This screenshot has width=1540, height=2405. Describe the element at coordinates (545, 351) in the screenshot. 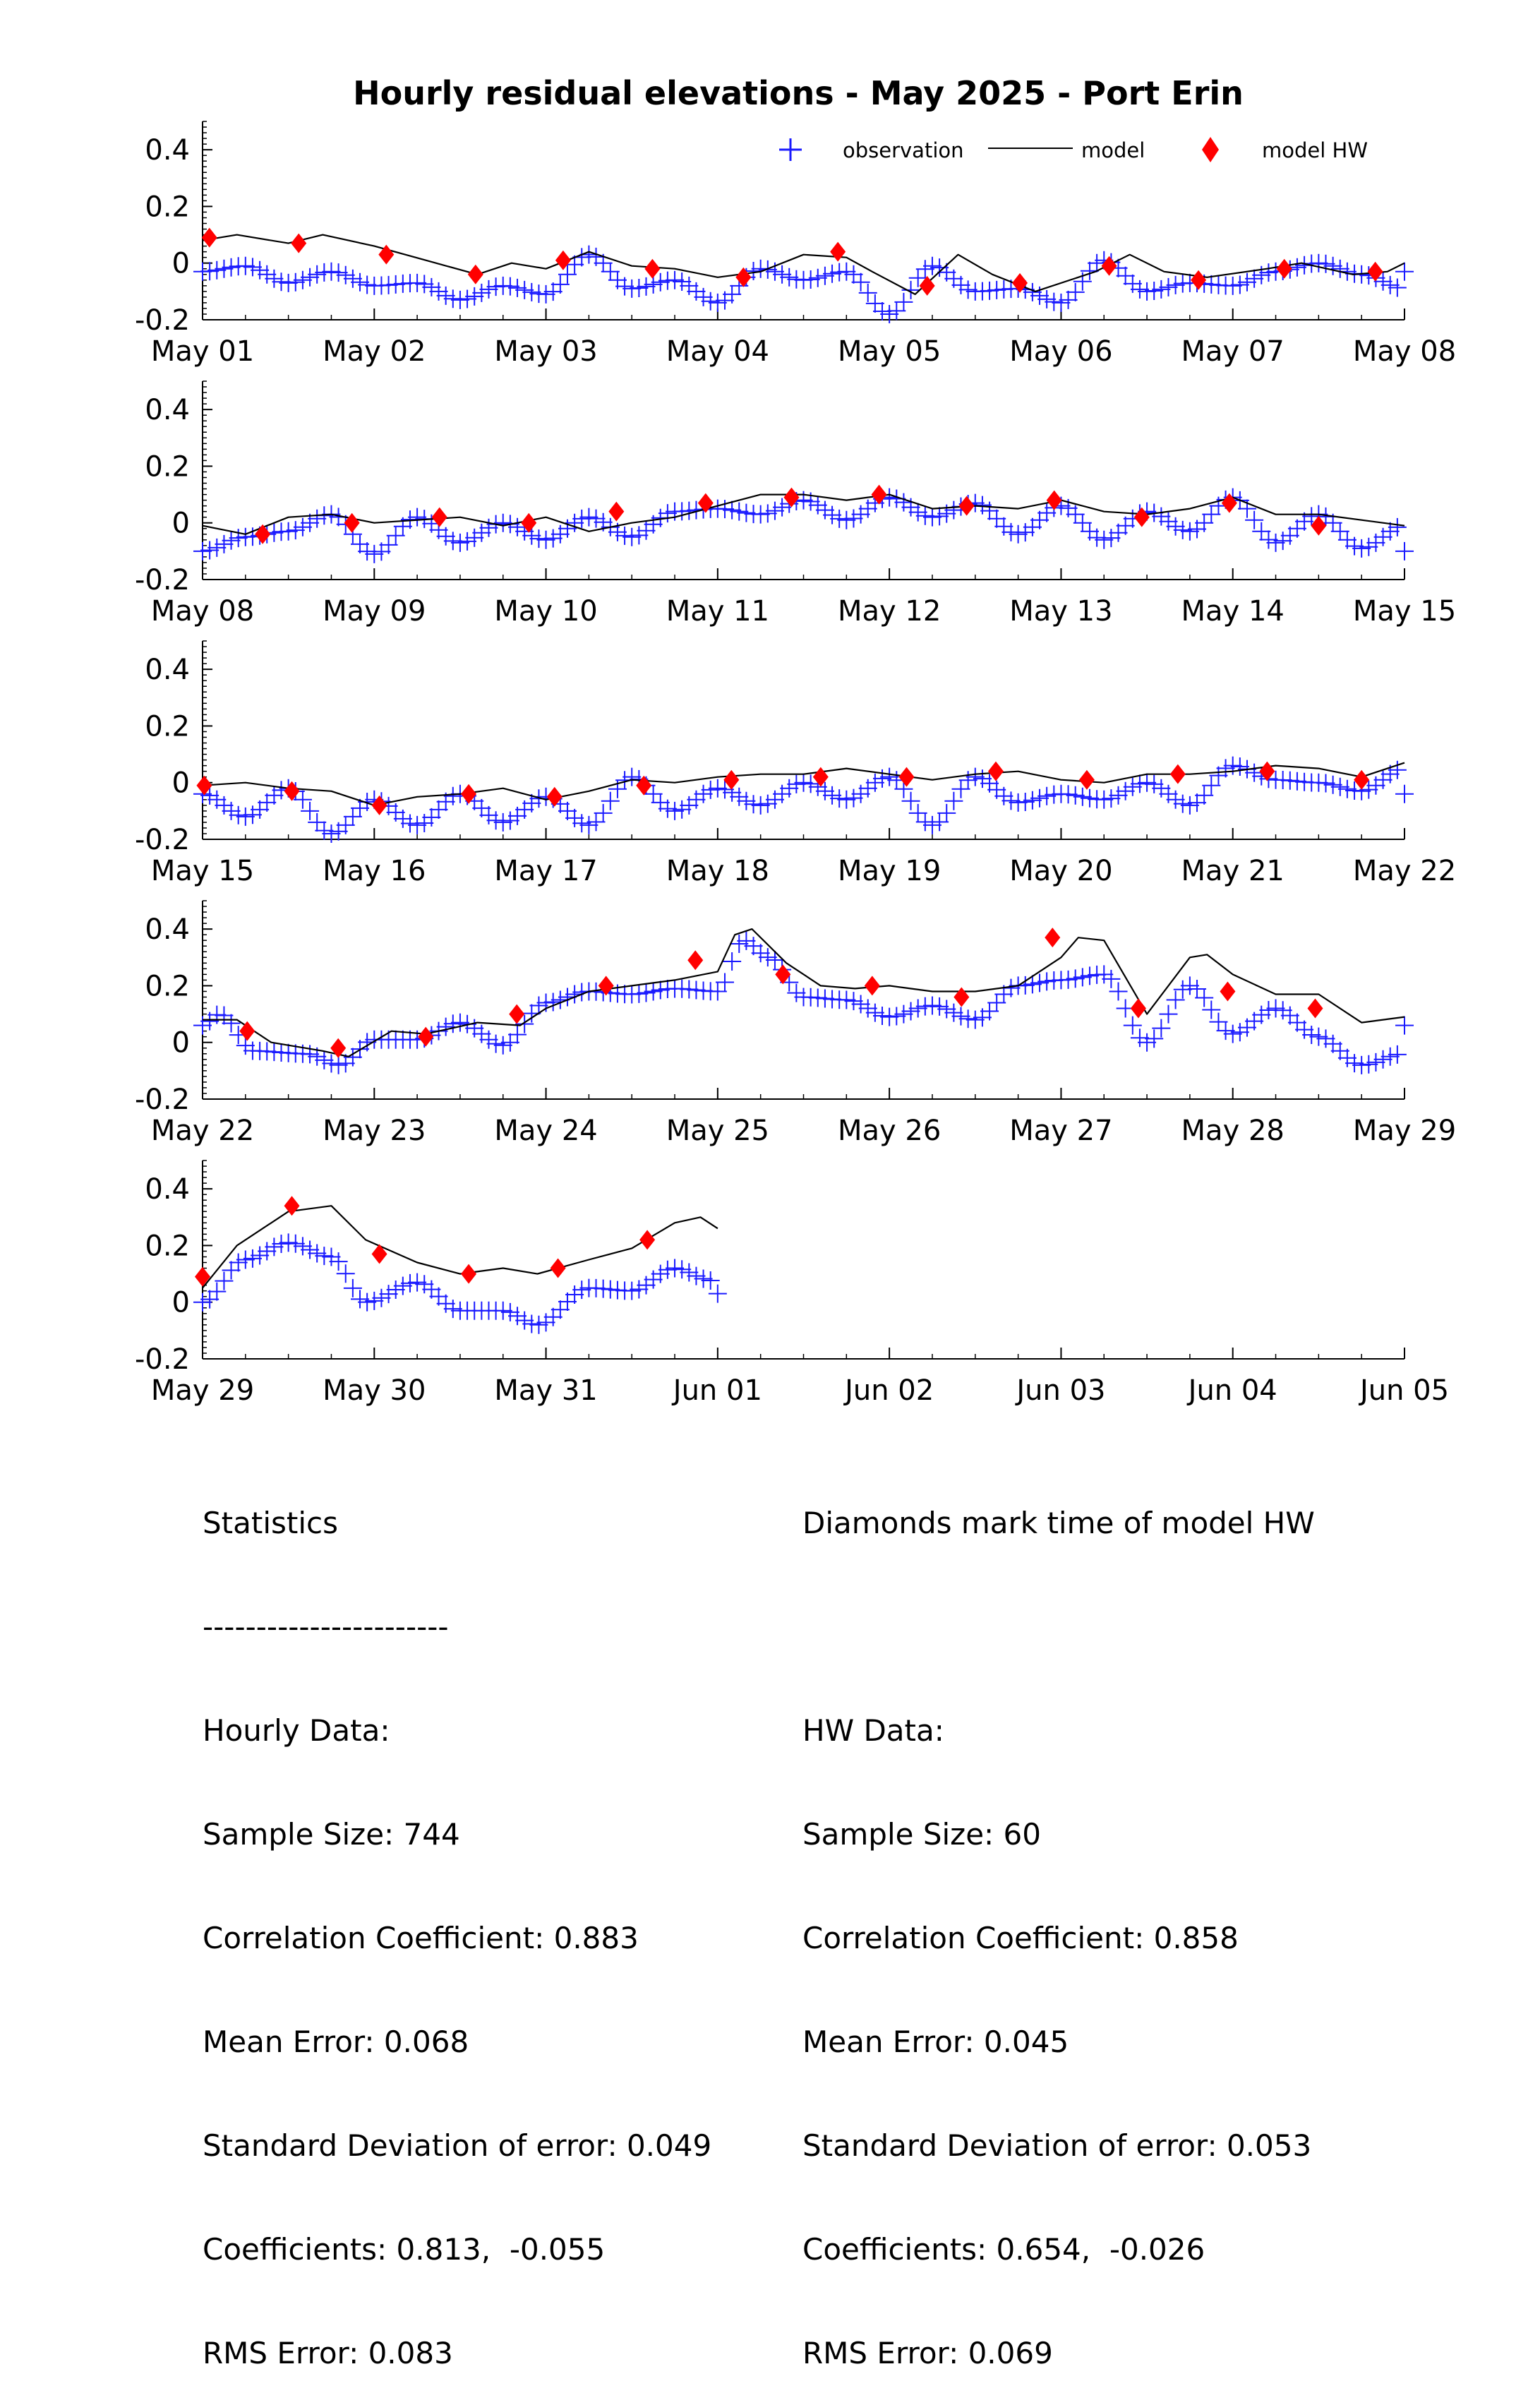

I see `x-tick-label: May 03` at that location.